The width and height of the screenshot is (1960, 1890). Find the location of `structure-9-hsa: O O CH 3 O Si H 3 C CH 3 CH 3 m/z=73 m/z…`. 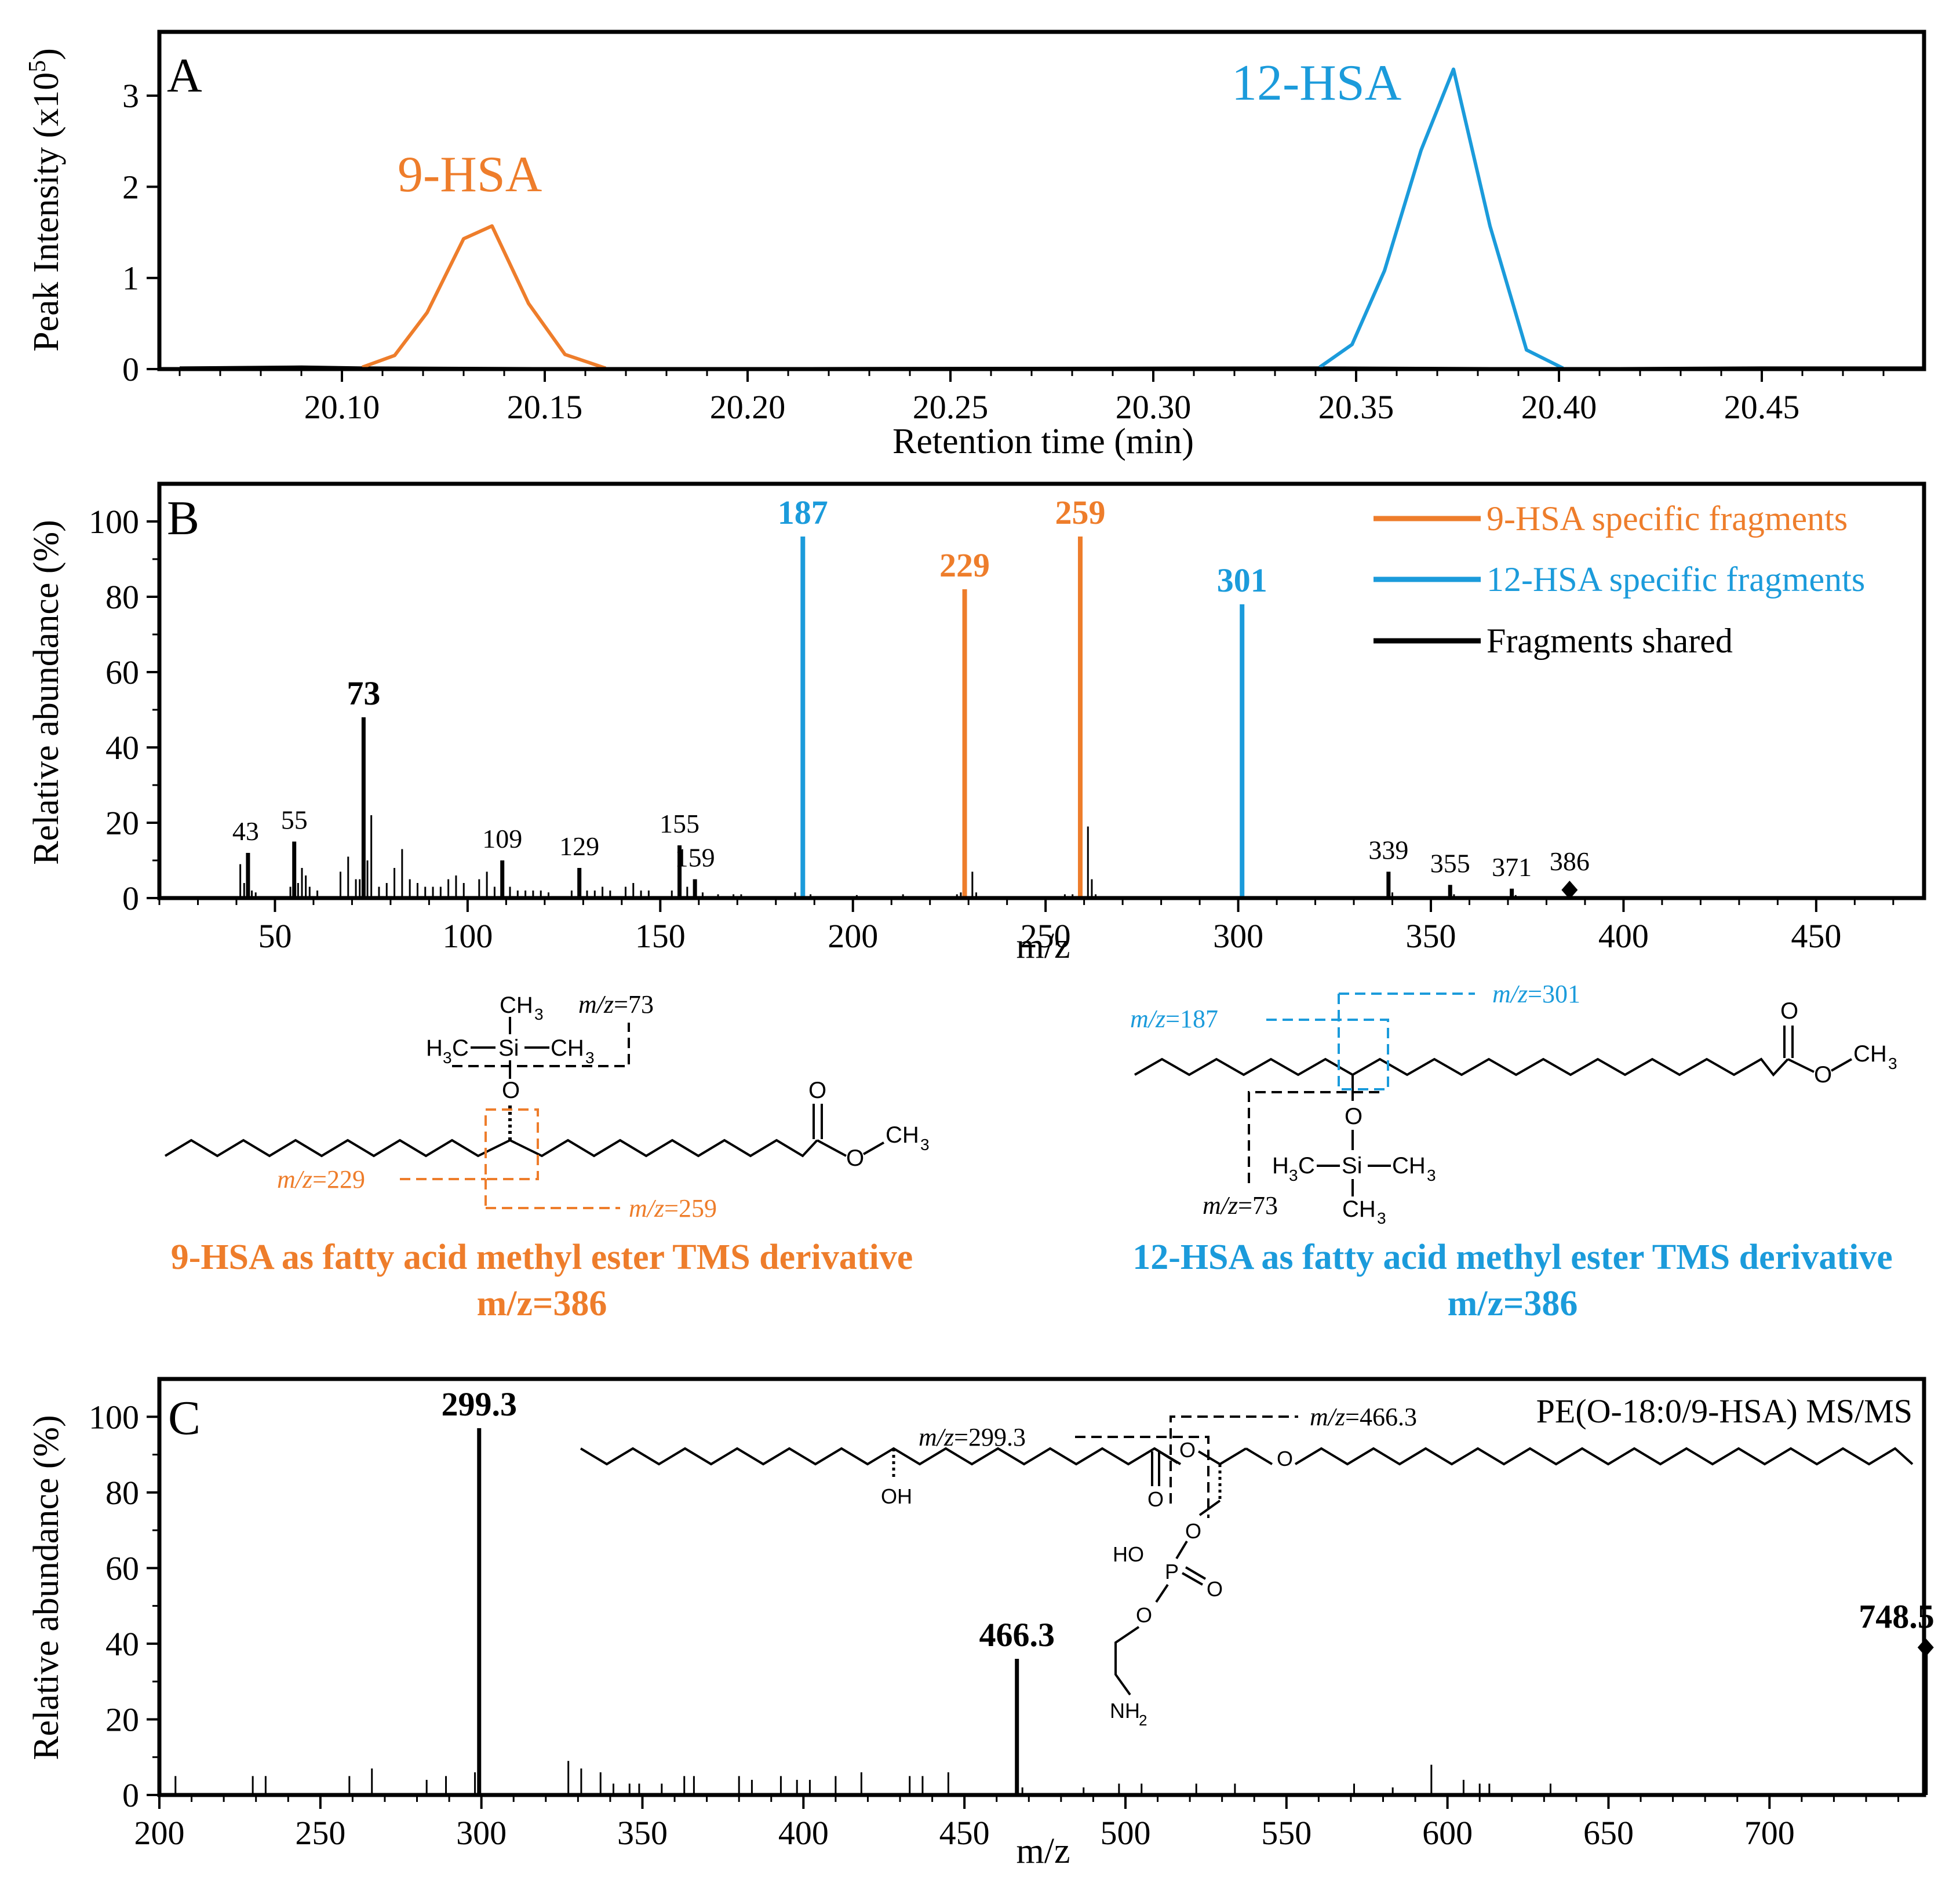

structure-9-hsa: O O CH 3 O Si H 3 C CH 3 CH 3 m/z=73 m/z… is located at coordinates (547, 1156).